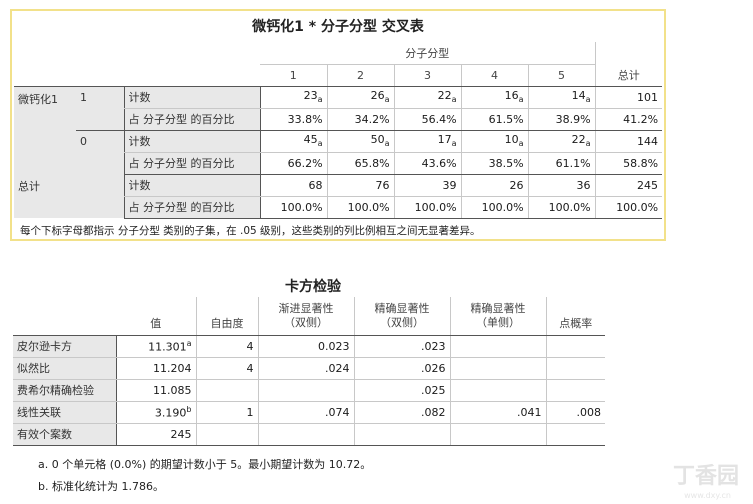  What do you see at coordinates (226, 316) in the screenshot?
I see `col-header-df: 自由度` at bounding box center [226, 316].